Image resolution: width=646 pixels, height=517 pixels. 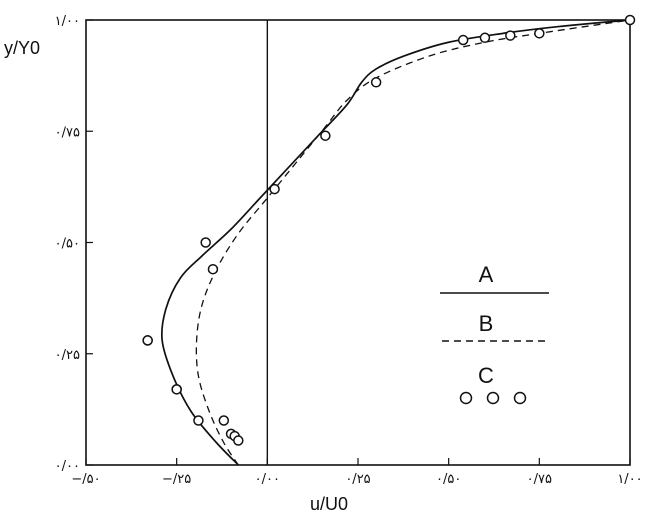 I want to click on y-tick-label: ۰/۲۵, so click(x=67, y=355).